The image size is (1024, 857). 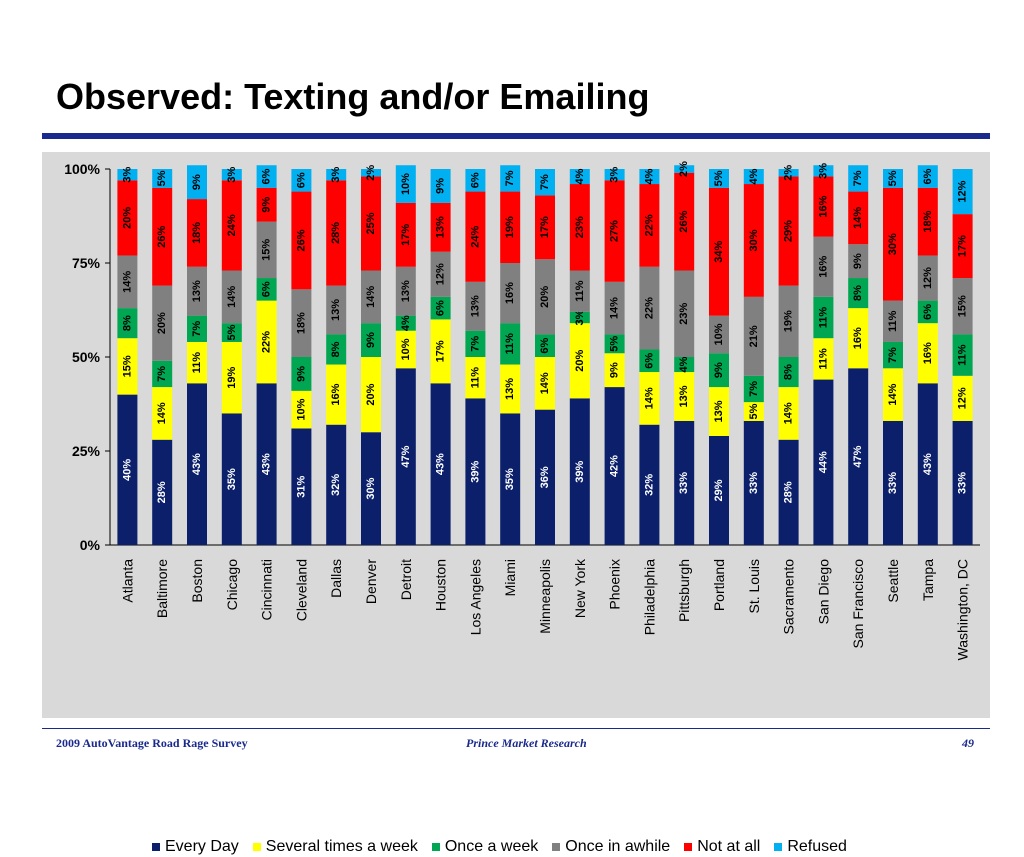 What do you see at coordinates (789, 597) in the screenshot?
I see `x-tick-label: Sacramento` at bounding box center [789, 597].